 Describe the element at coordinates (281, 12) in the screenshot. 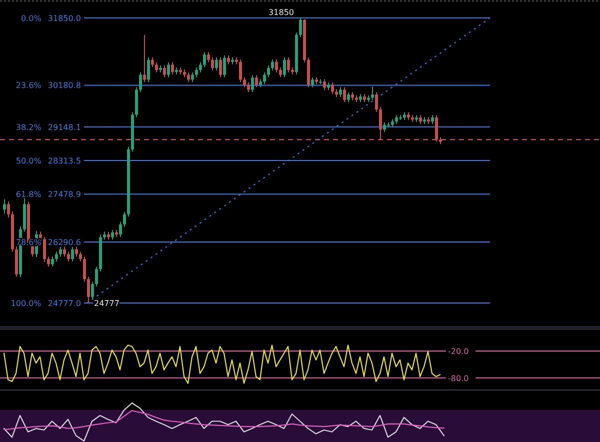

I see `annotation: 31850` at that location.